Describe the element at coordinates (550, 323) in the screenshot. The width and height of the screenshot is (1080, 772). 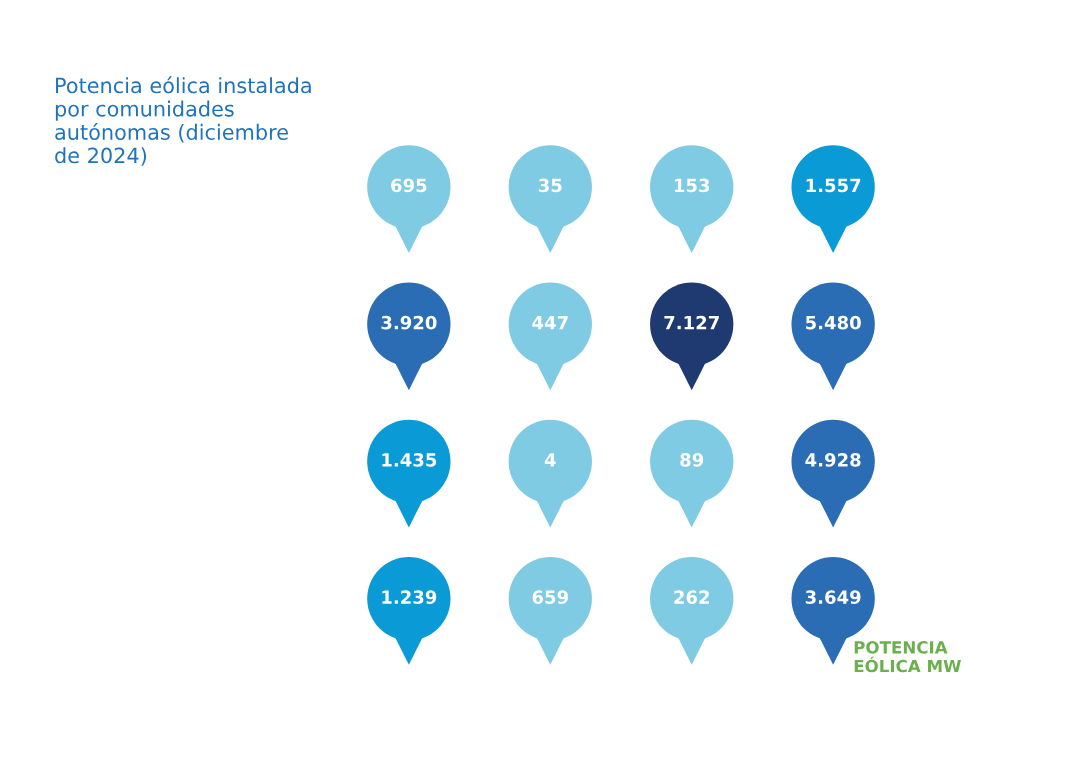
I see `data-label: 447` at that location.